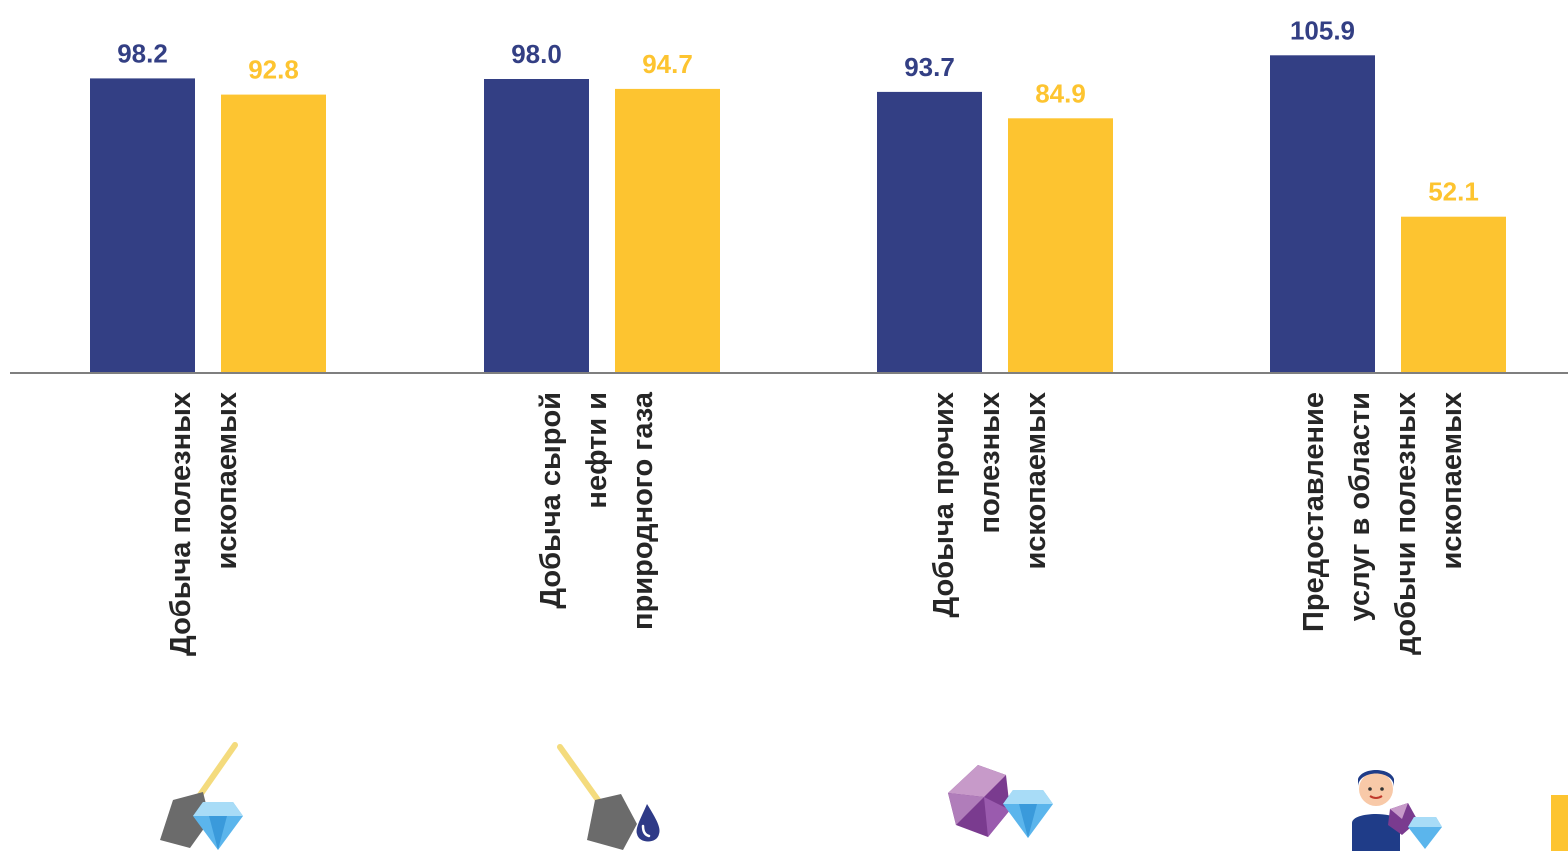 This screenshot has height=851, width=1568. What do you see at coordinates (142, 53) in the screenshot?
I see `value-label-series1-cat1: 98.2` at bounding box center [142, 53].